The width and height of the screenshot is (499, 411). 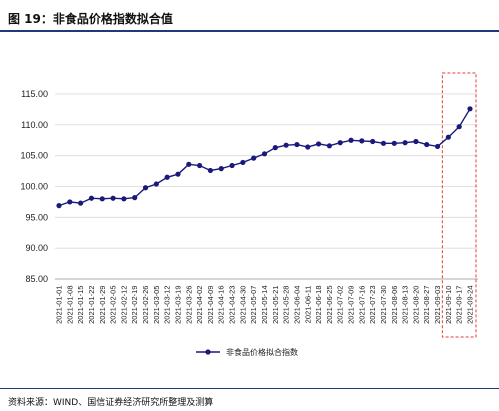 What do you see at coordinates (34, 125) in the screenshot?
I see `y-tick-label: 110.00` at bounding box center [34, 125].